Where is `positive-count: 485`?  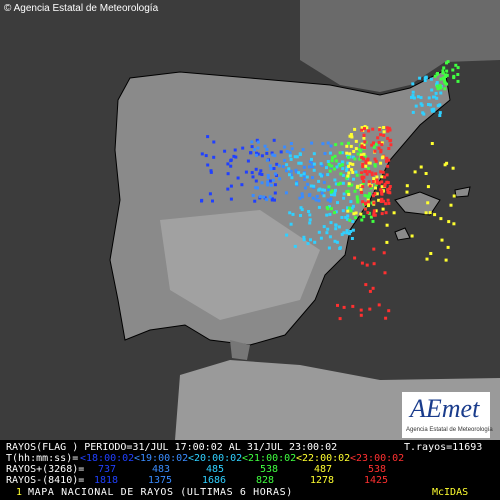
positive-count: 485 is located at coordinates (215, 469).